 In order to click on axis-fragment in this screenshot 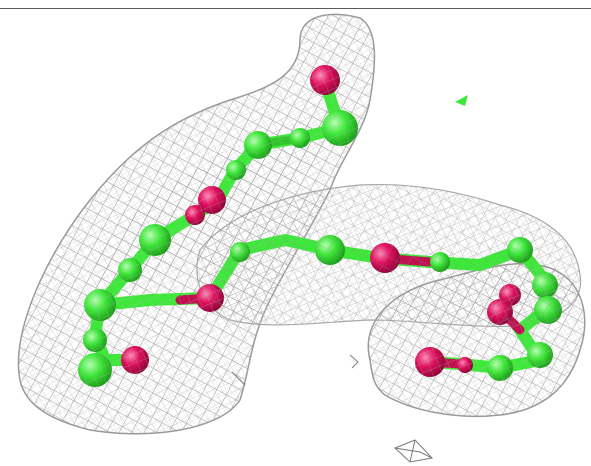, I will do `click(332, 408)`.